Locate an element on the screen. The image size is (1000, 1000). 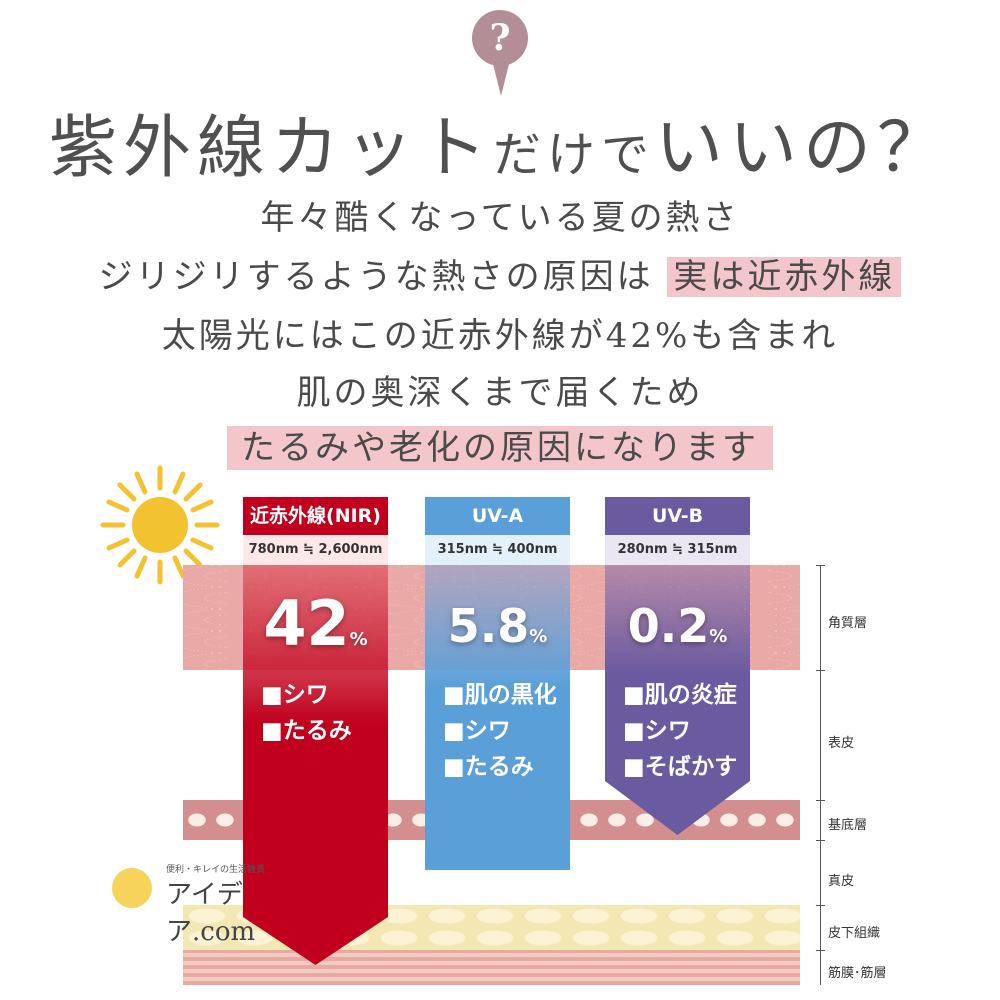
wavelength-range: 315nm ≒ 400nm is located at coordinates (497, 550).